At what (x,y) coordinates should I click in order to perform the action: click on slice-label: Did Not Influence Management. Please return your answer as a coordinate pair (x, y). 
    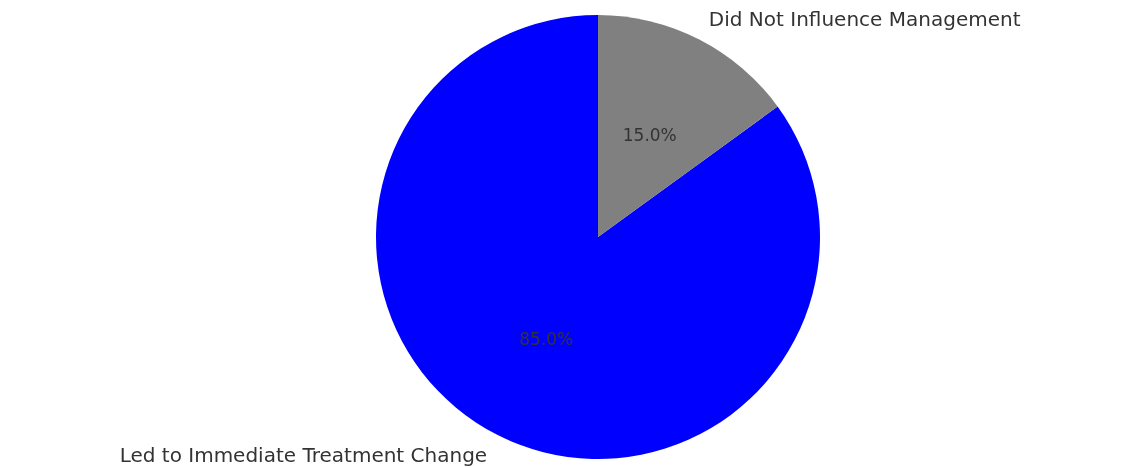
    Looking at the image, I should click on (864, 19).